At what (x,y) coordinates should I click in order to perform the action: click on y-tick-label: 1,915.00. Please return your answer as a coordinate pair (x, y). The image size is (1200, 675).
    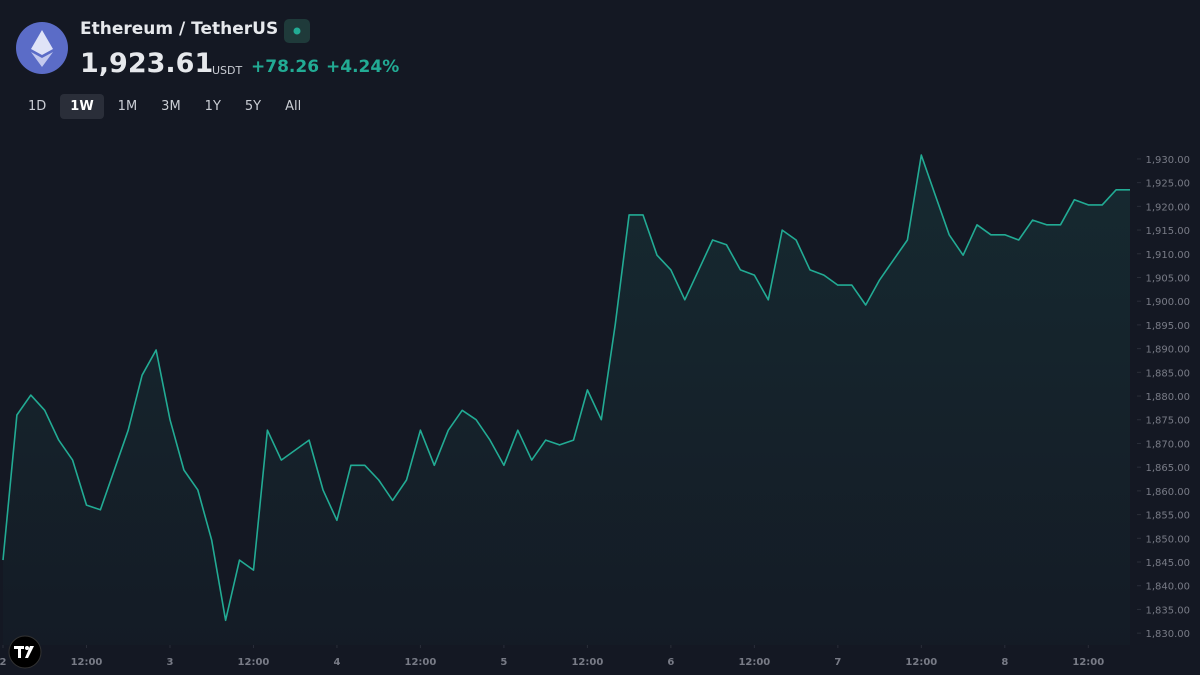
    Looking at the image, I should click on (1167, 231).